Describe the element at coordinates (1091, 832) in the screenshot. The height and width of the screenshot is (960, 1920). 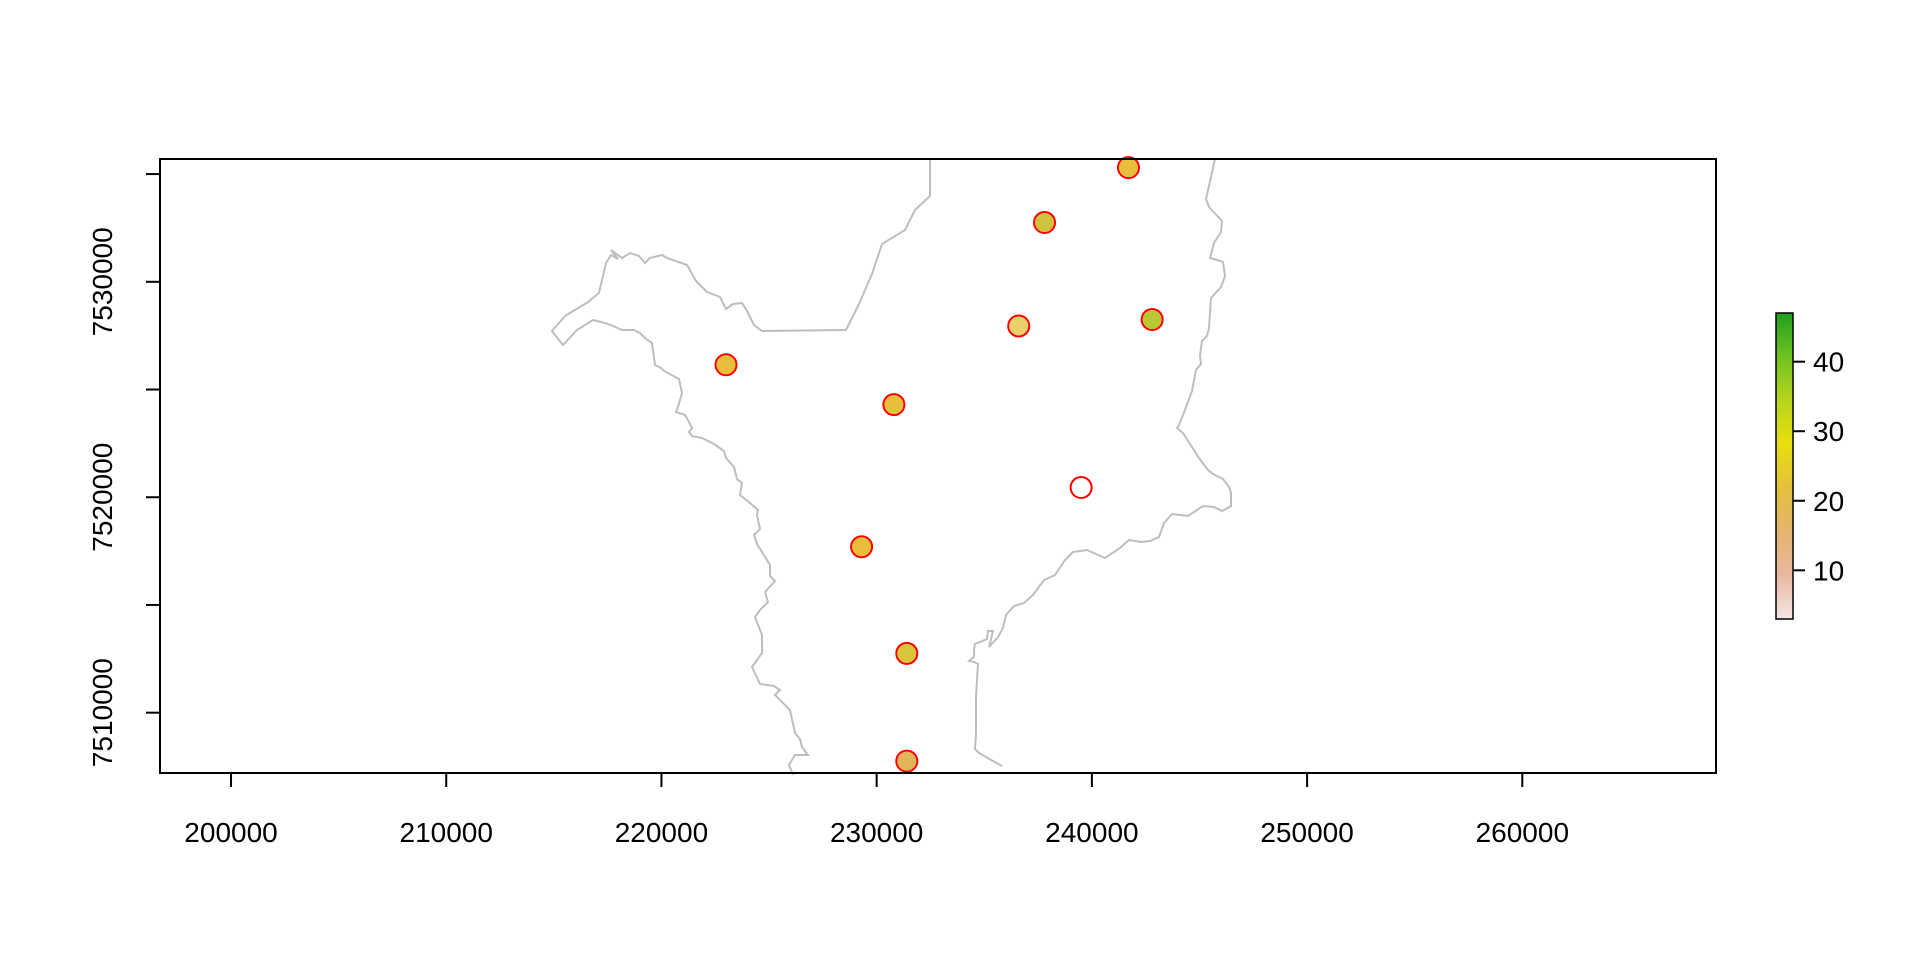
I see `x-tick-label: 240000` at that location.